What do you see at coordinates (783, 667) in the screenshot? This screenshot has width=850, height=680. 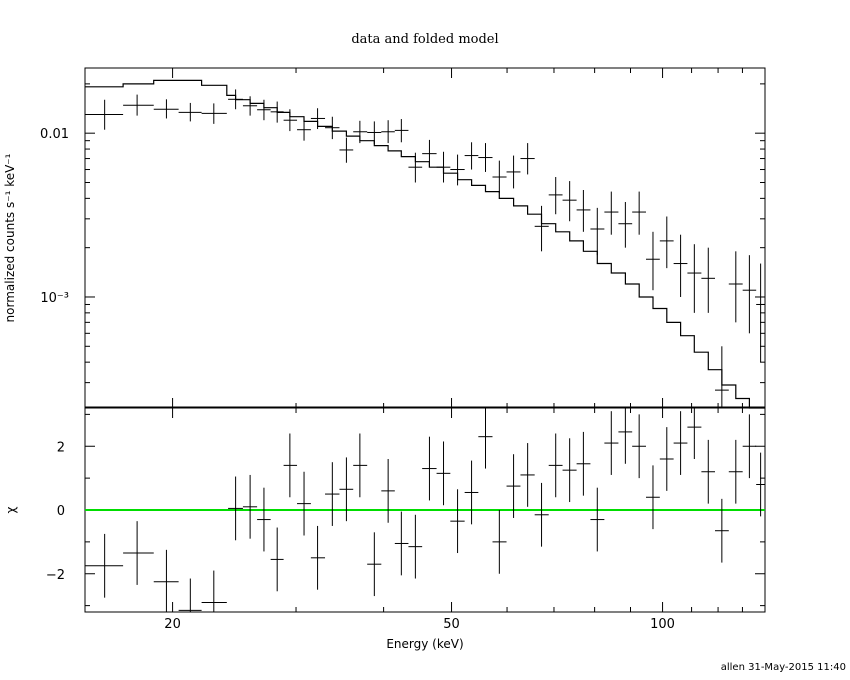 I see `footer-stamp: allen 31-May-2015 11:40` at bounding box center [783, 667].